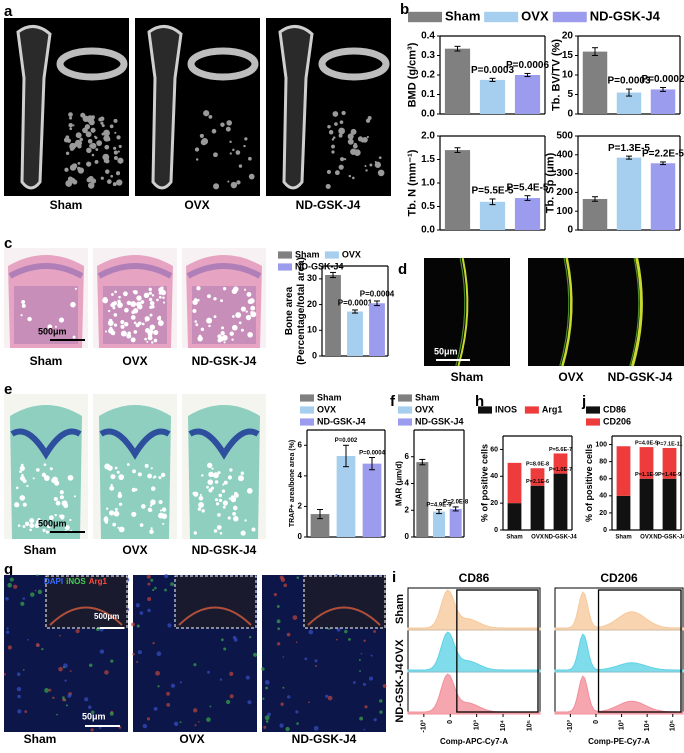  Describe the element at coordinates (603, 513) in the screenshot. I see `y-tick-label: 20` at that location.